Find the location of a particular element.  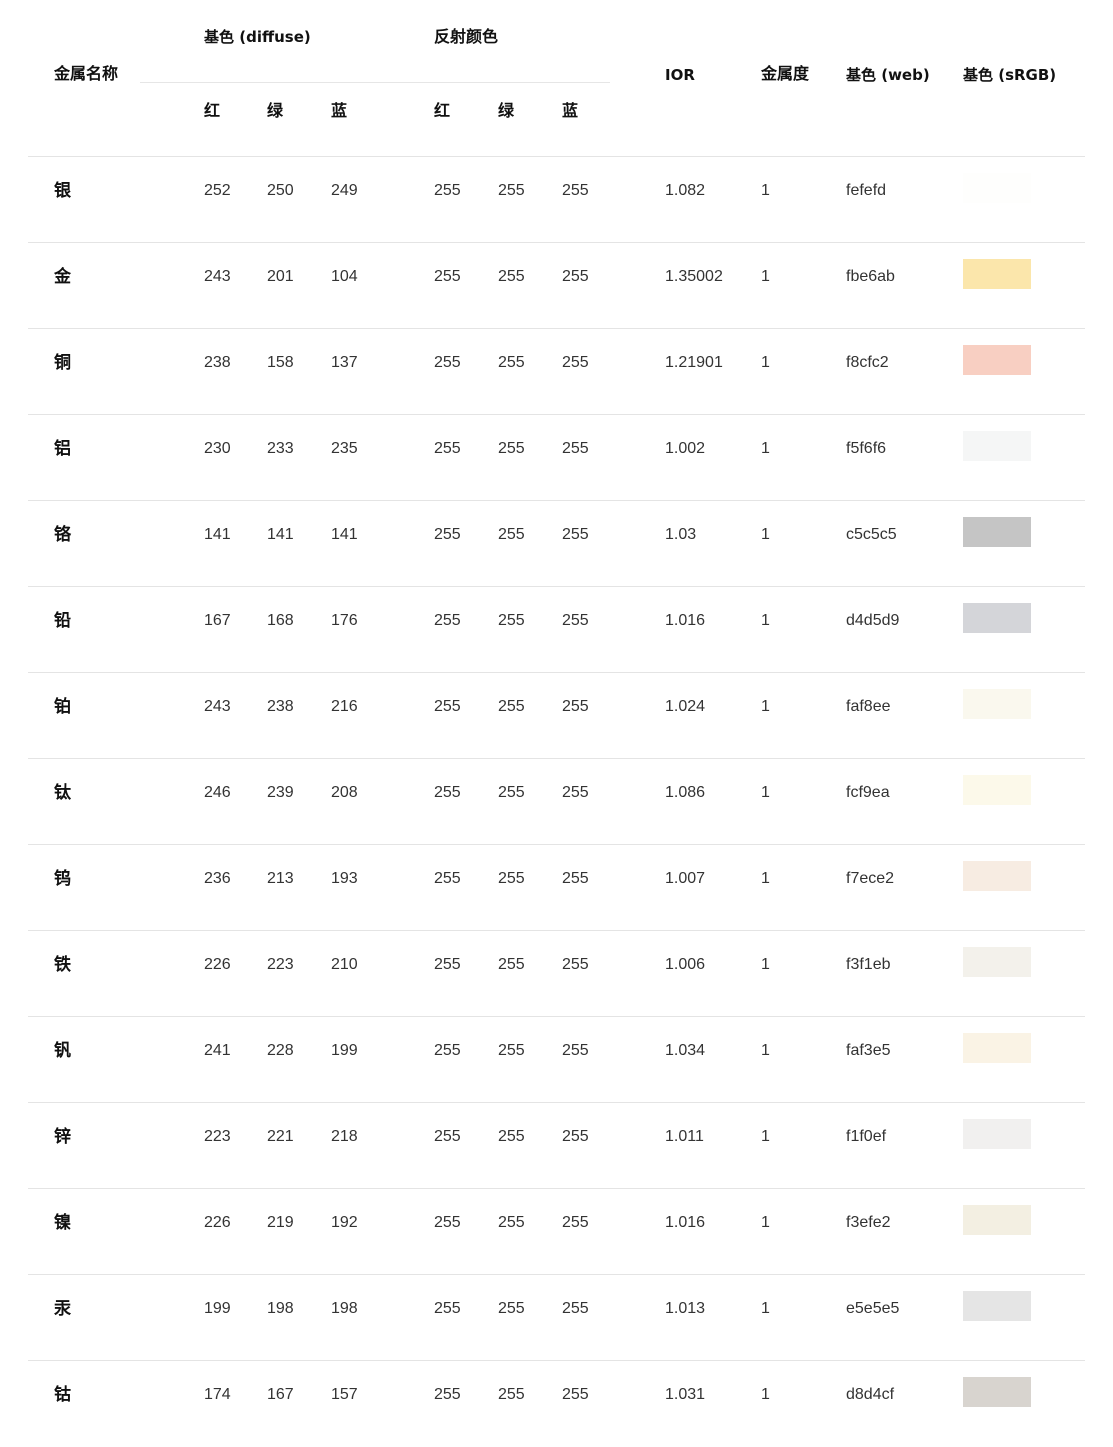

table-row: 铜 238 158 137 255 255 255 1.21901 1 f8cfc2 is located at coordinates (556, 371).